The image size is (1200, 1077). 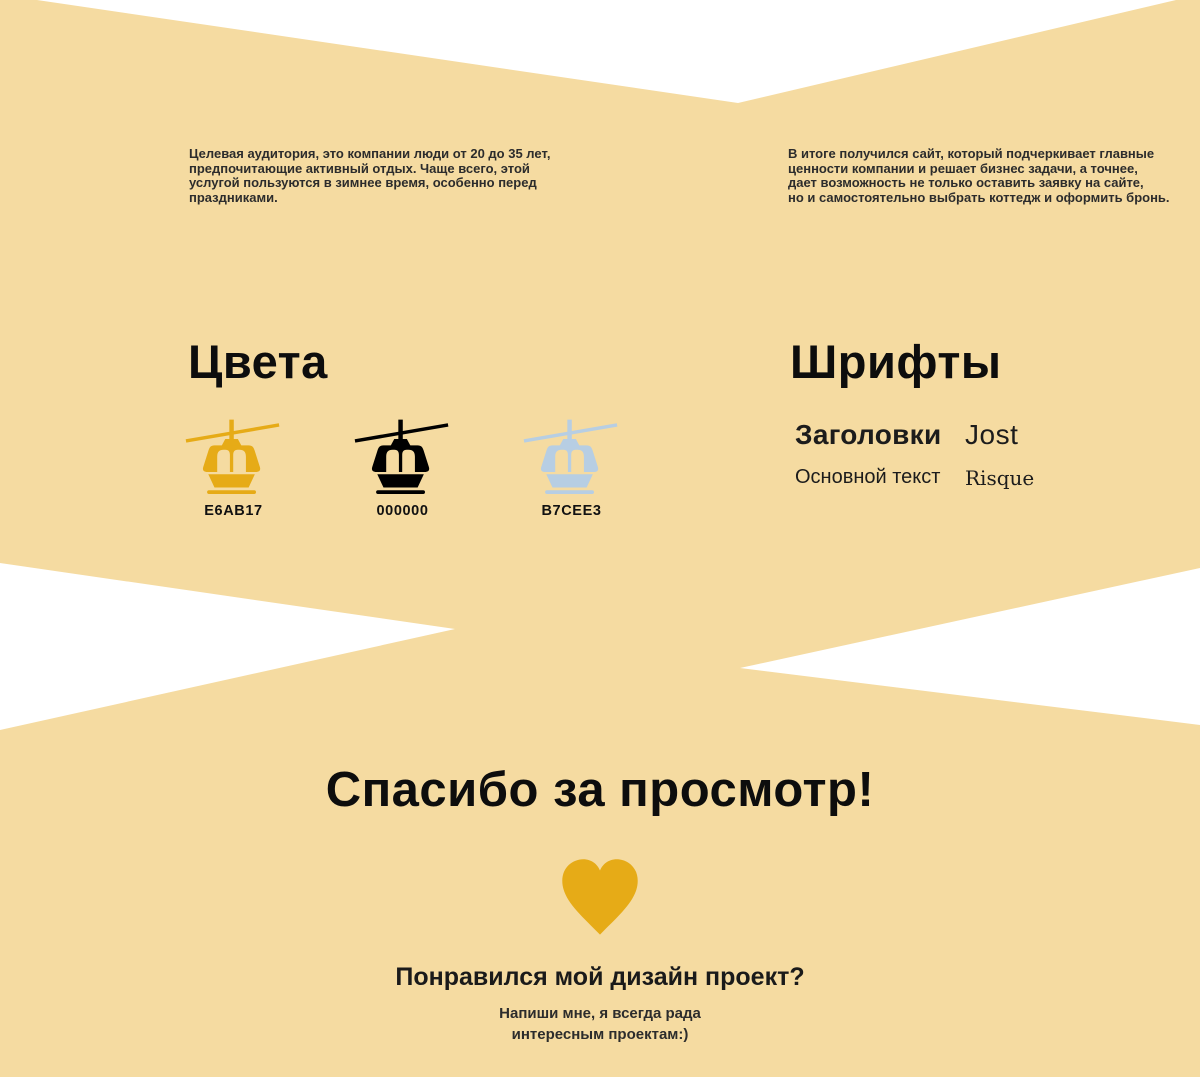 What do you see at coordinates (600, 897) in the screenshot?
I see `heart-icon` at bounding box center [600, 897].